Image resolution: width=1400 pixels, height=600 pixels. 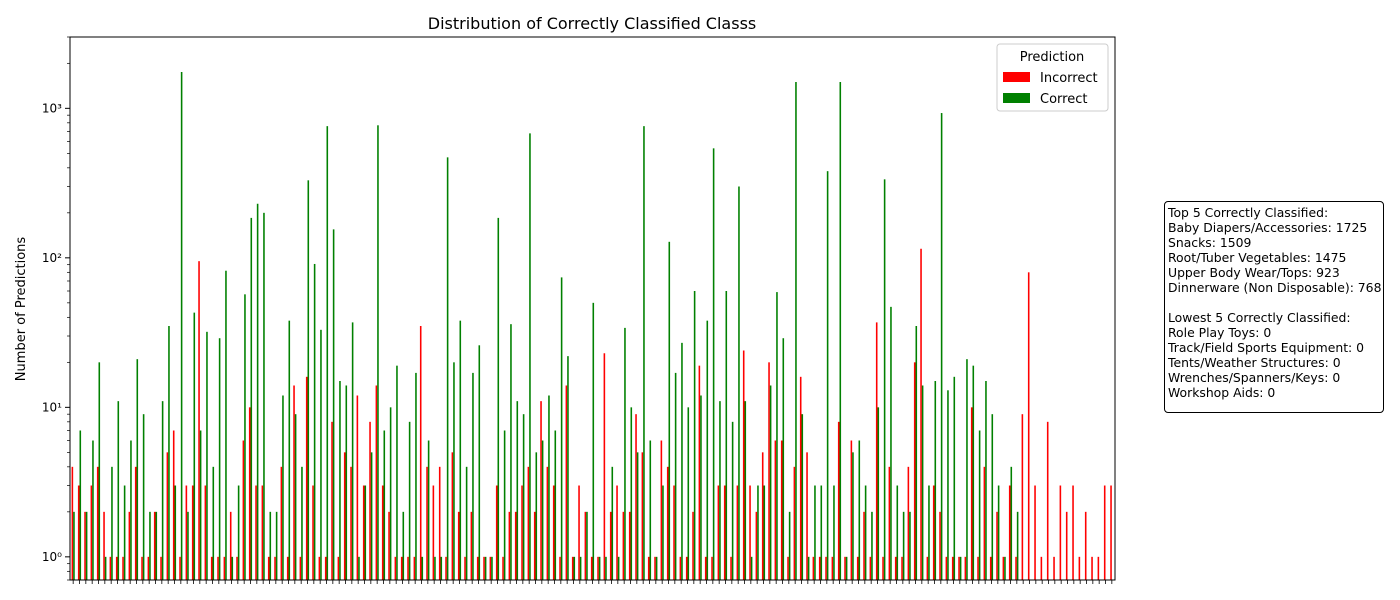 I want to click on legend-label-incorrect: Incorrect, so click(x=1069, y=78).